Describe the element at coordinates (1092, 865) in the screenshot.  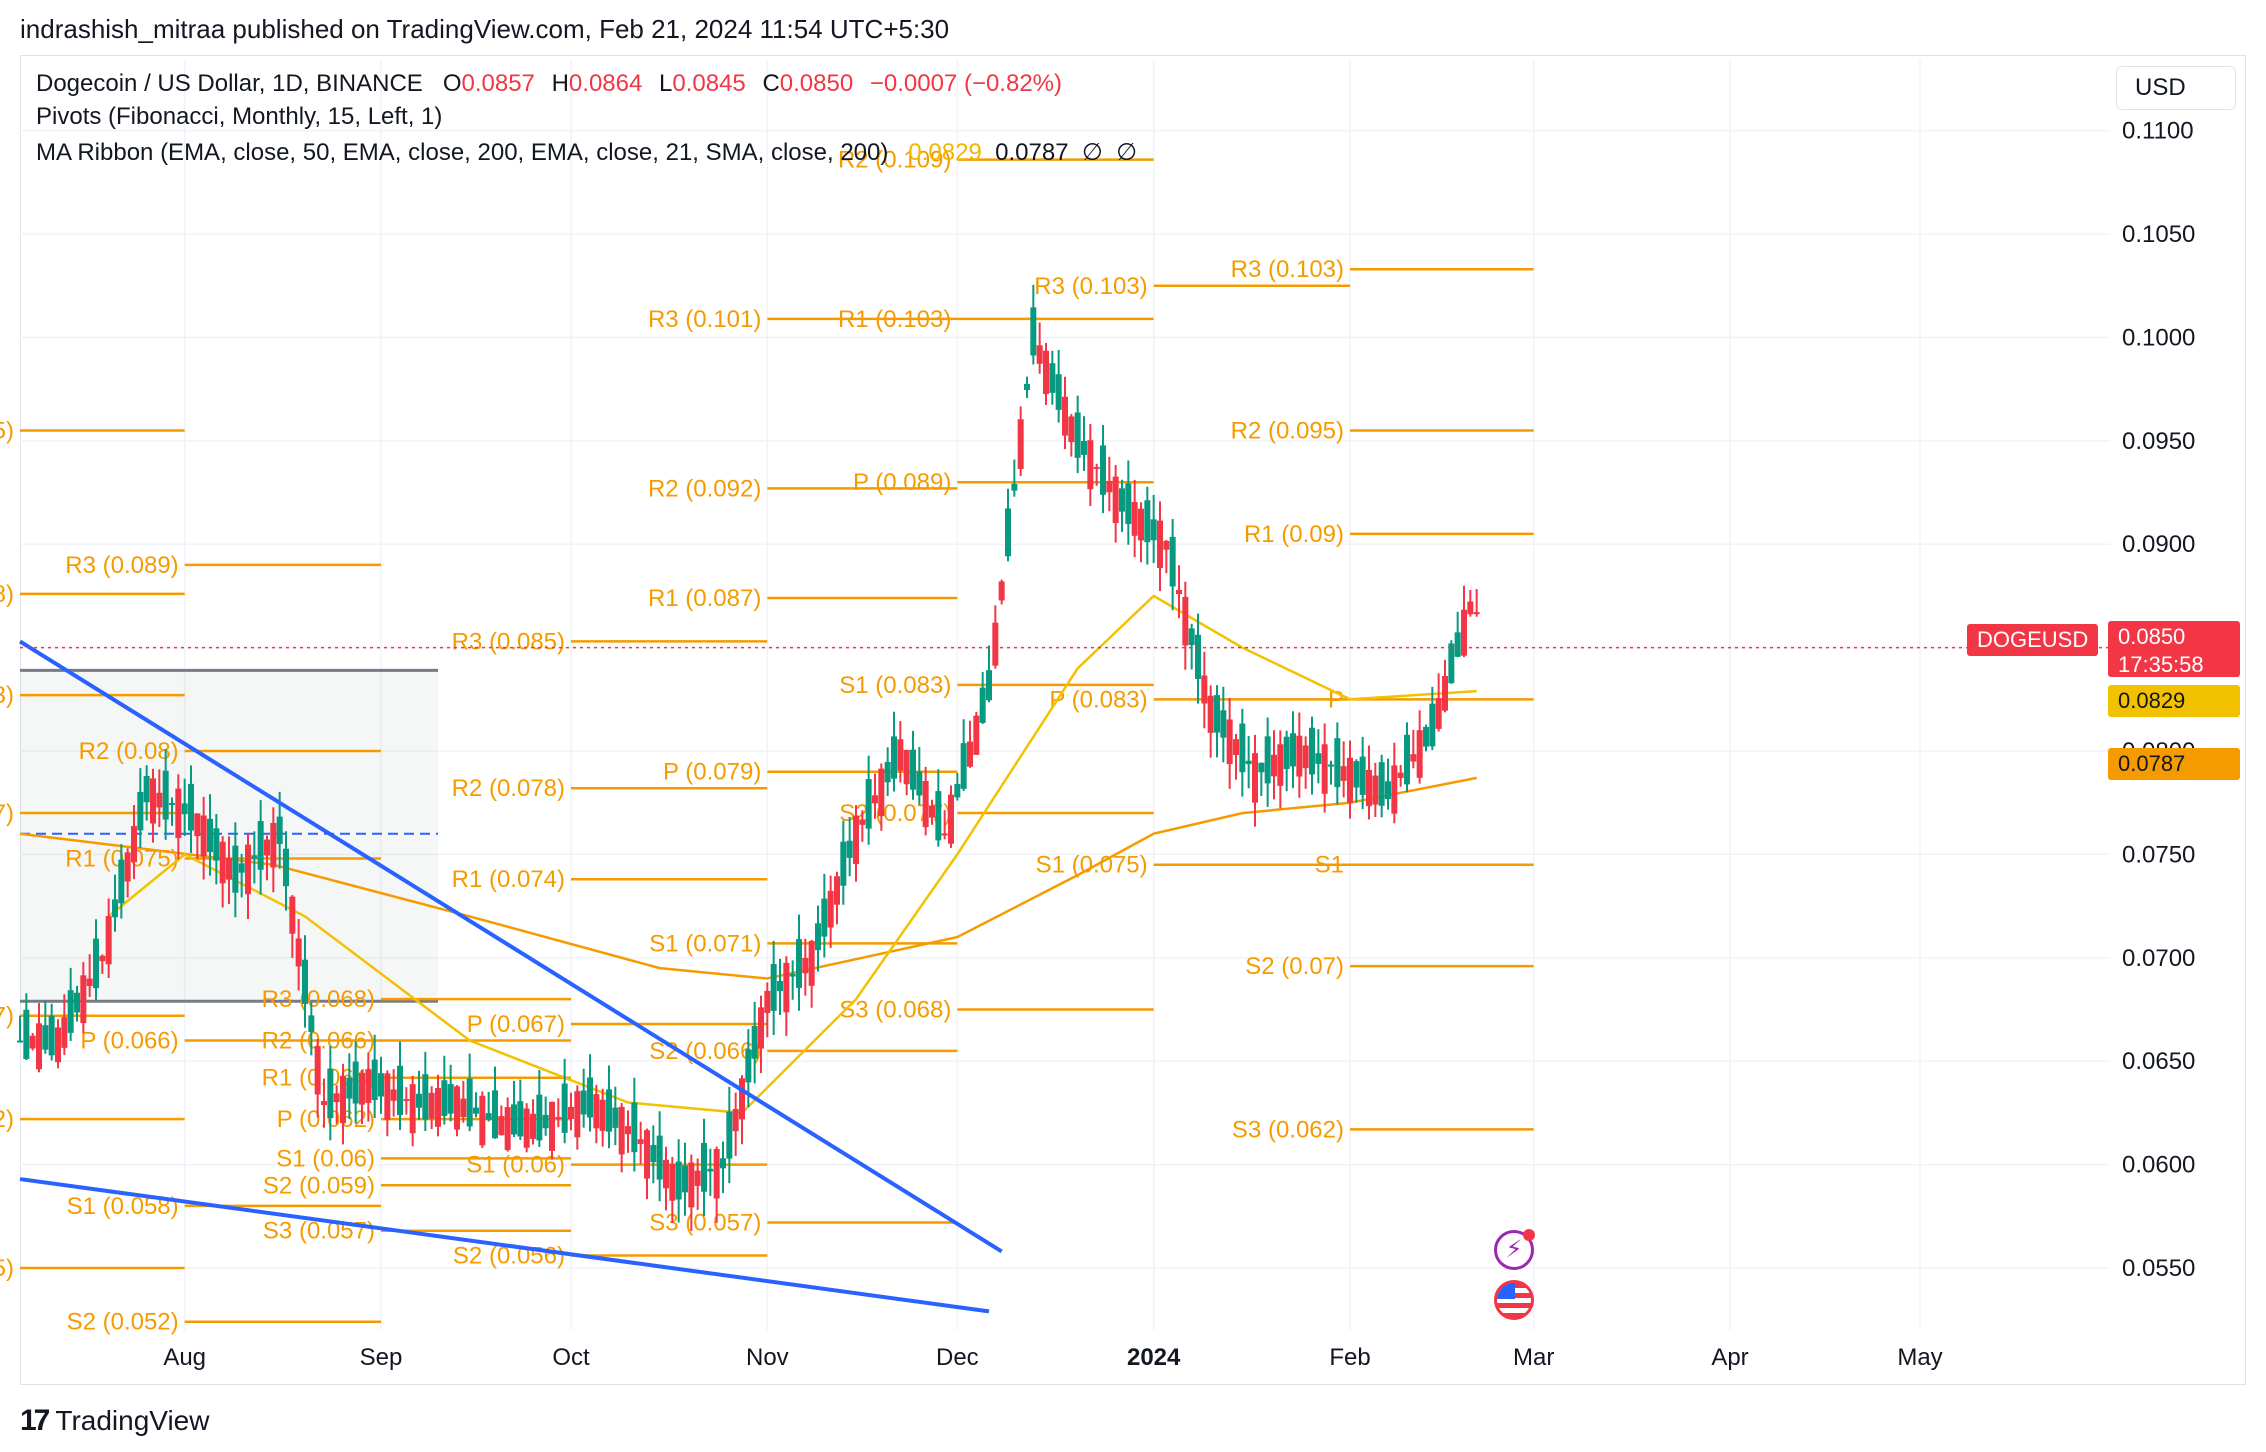
I see `pivot-level-label: S1 (0.075)` at that location.